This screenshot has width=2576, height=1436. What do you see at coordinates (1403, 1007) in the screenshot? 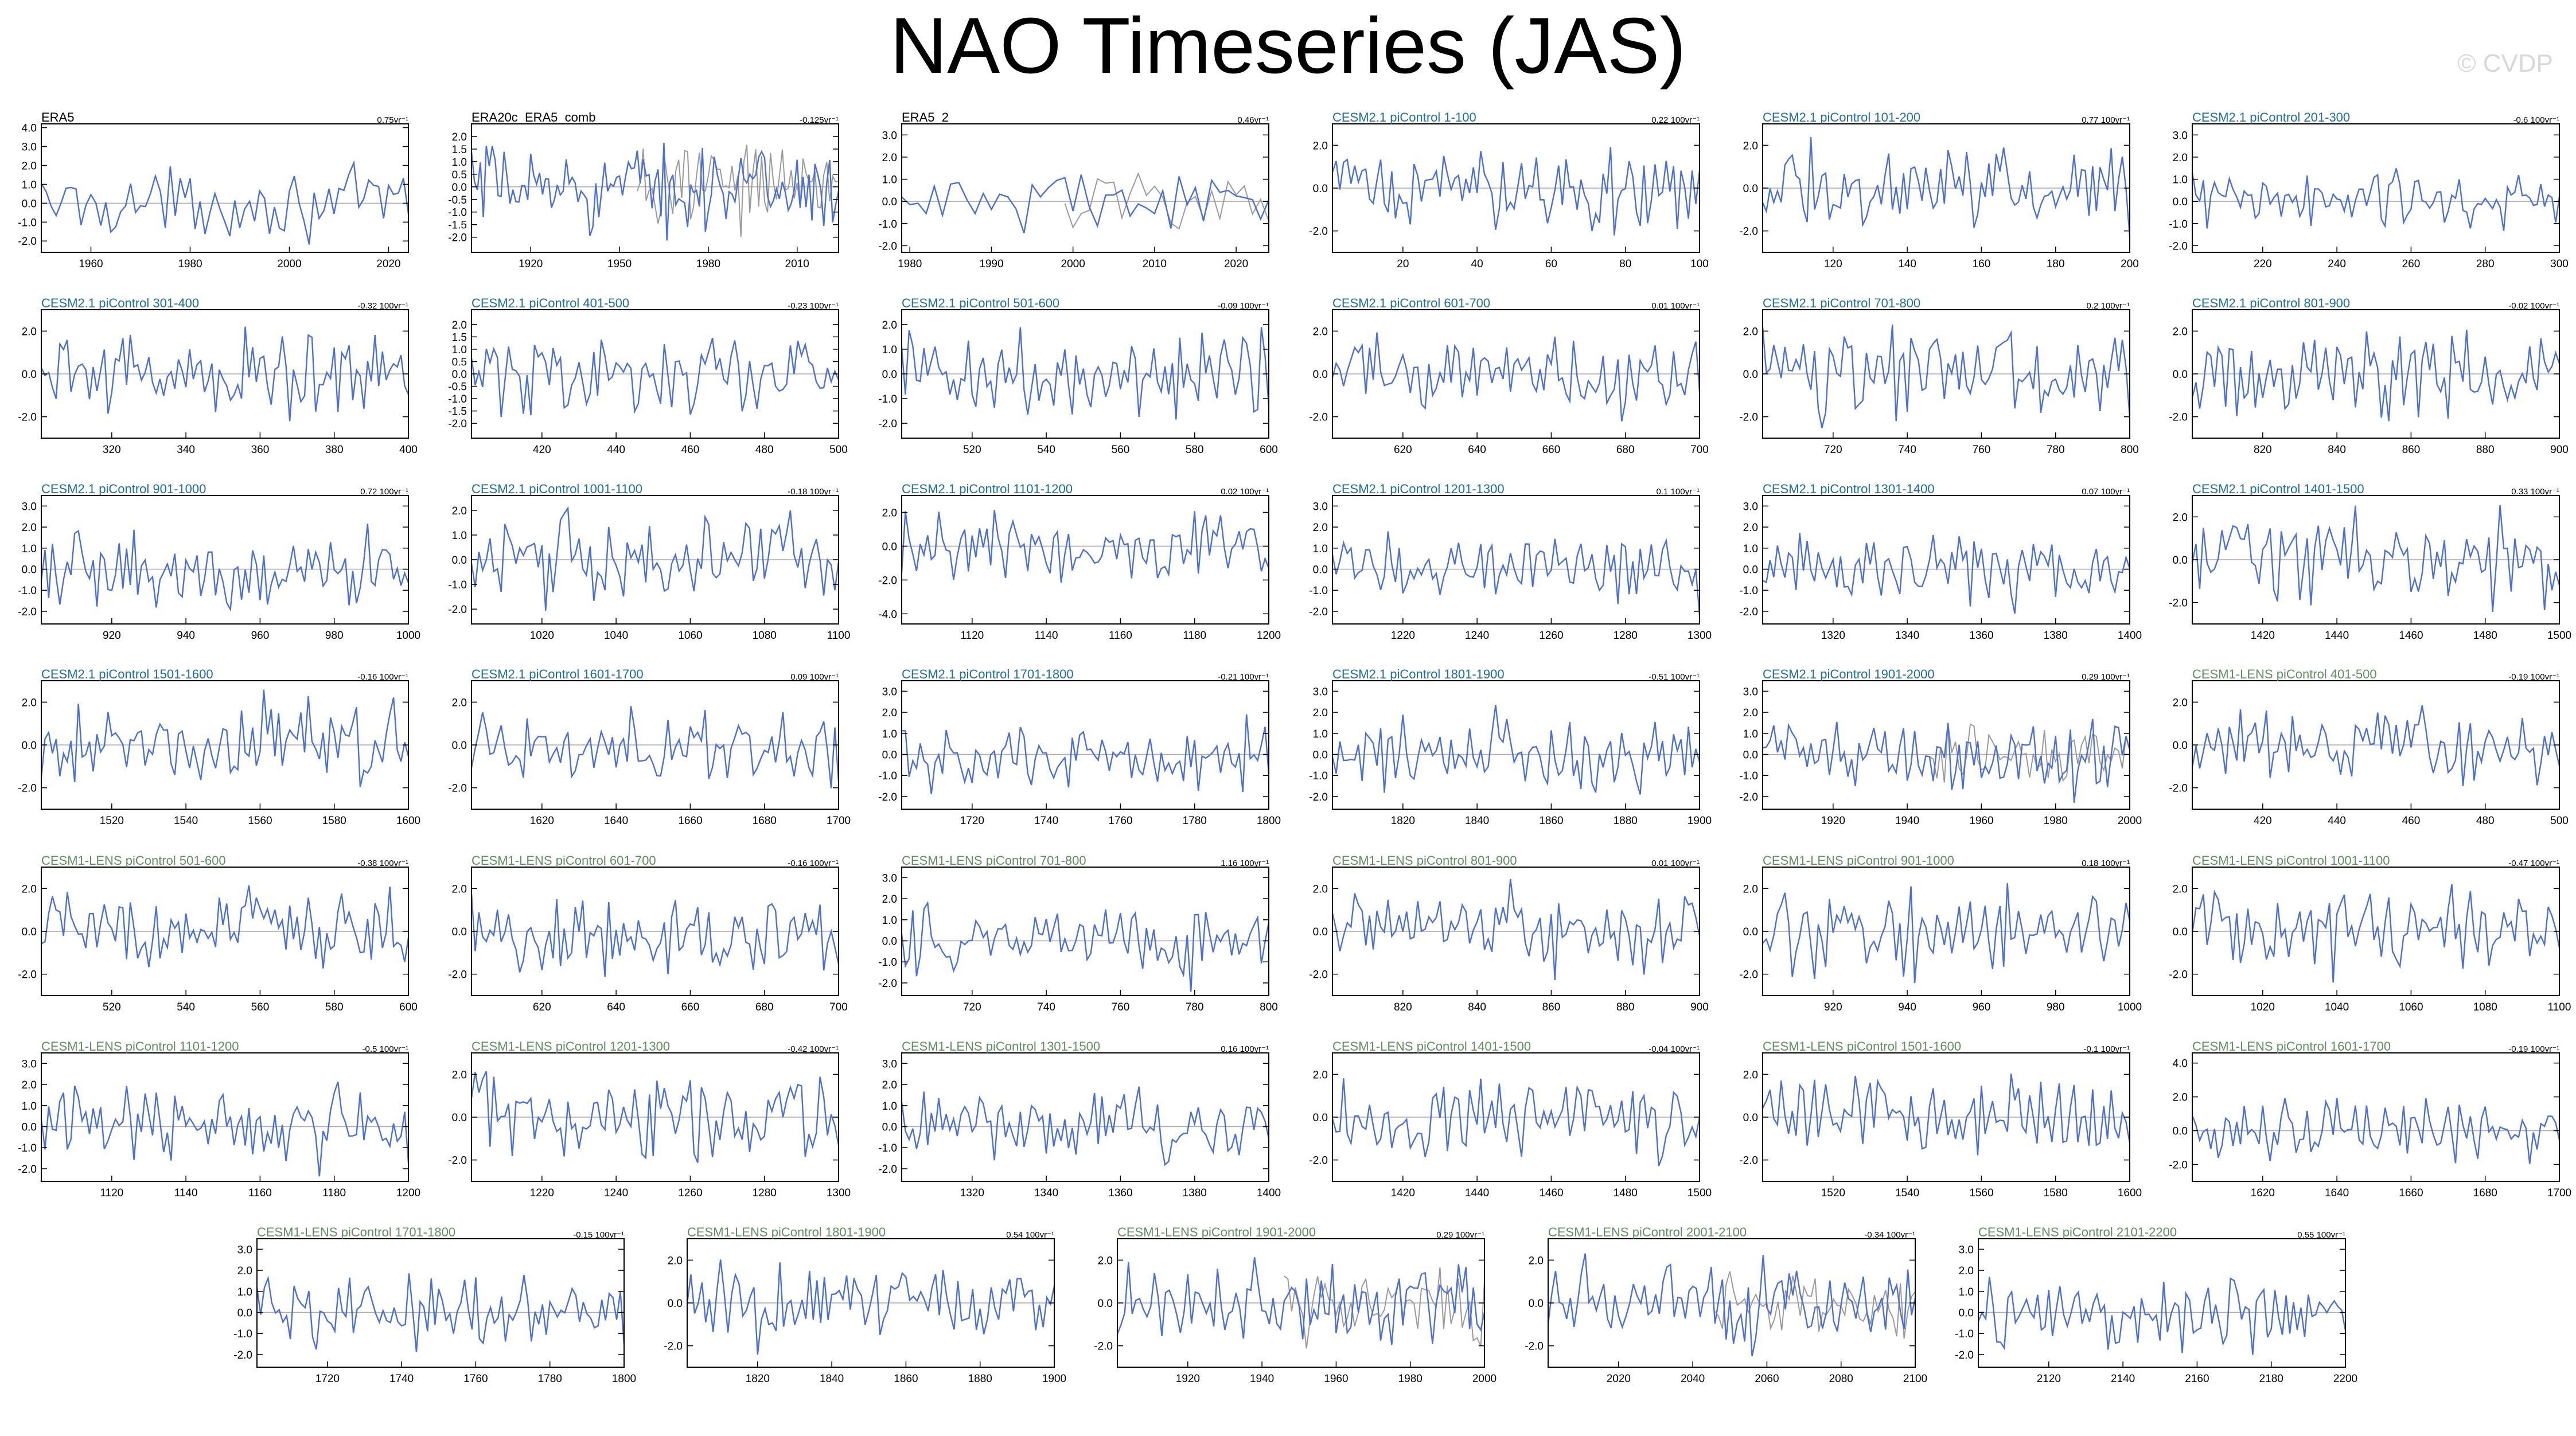
I see `x-tick-label: 820` at bounding box center [1403, 1007].